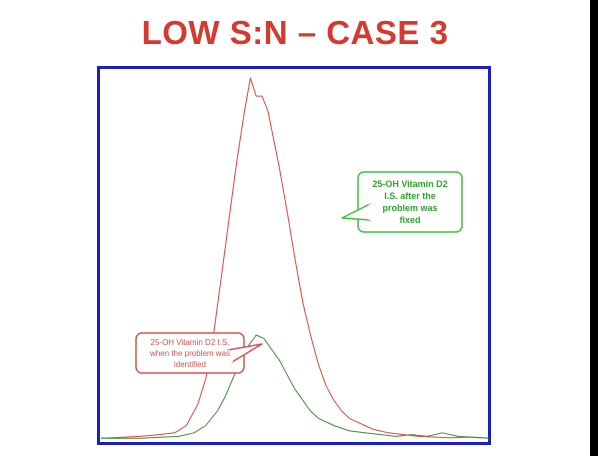  I want to click on slide-title: LOW S:N – CASE 3, so click(295, 32).